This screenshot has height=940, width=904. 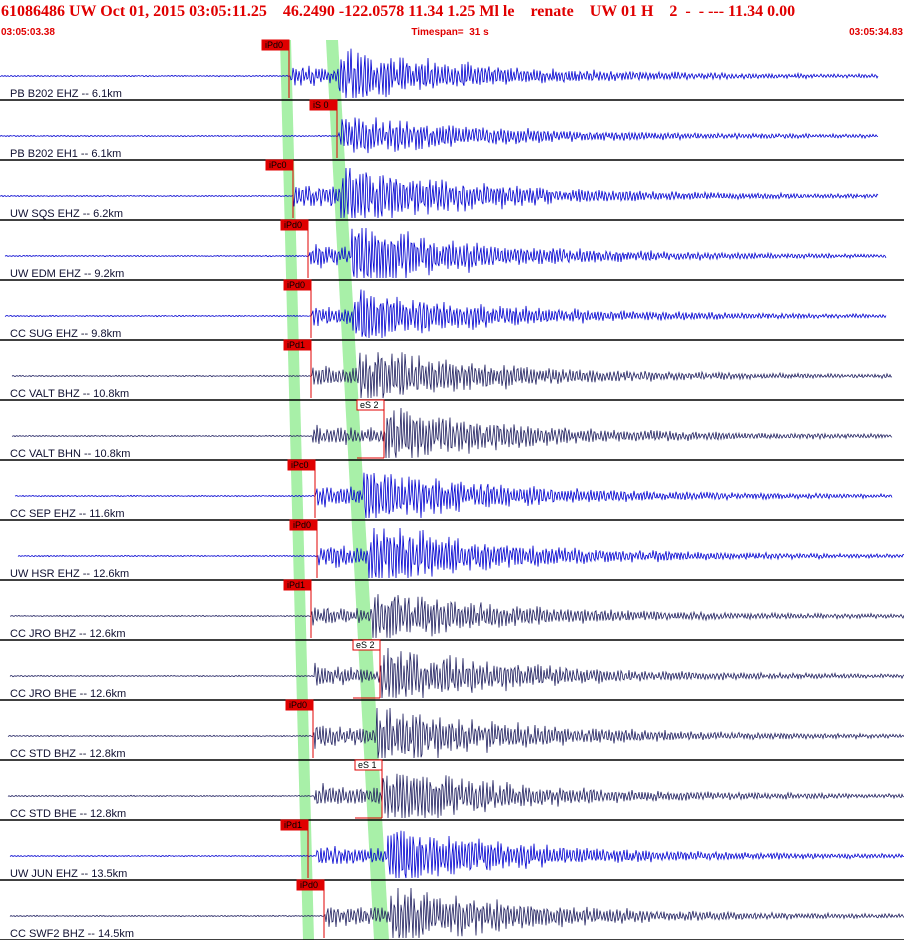 I want to click on trace-label: PB B202 EH1 -- 6.1km, so click(x=65, y=154).